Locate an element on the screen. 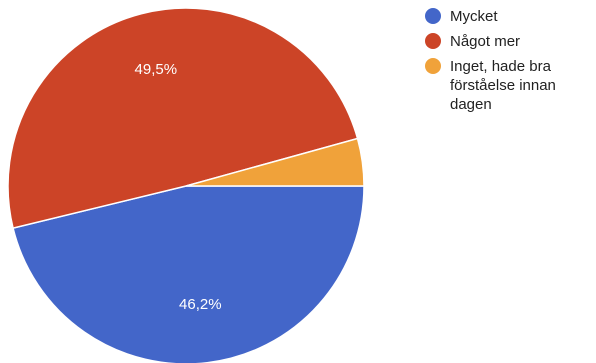 The image size is (596, 363). legend-item-nagot-mer: Något mer is located at coordinates (509, 41).